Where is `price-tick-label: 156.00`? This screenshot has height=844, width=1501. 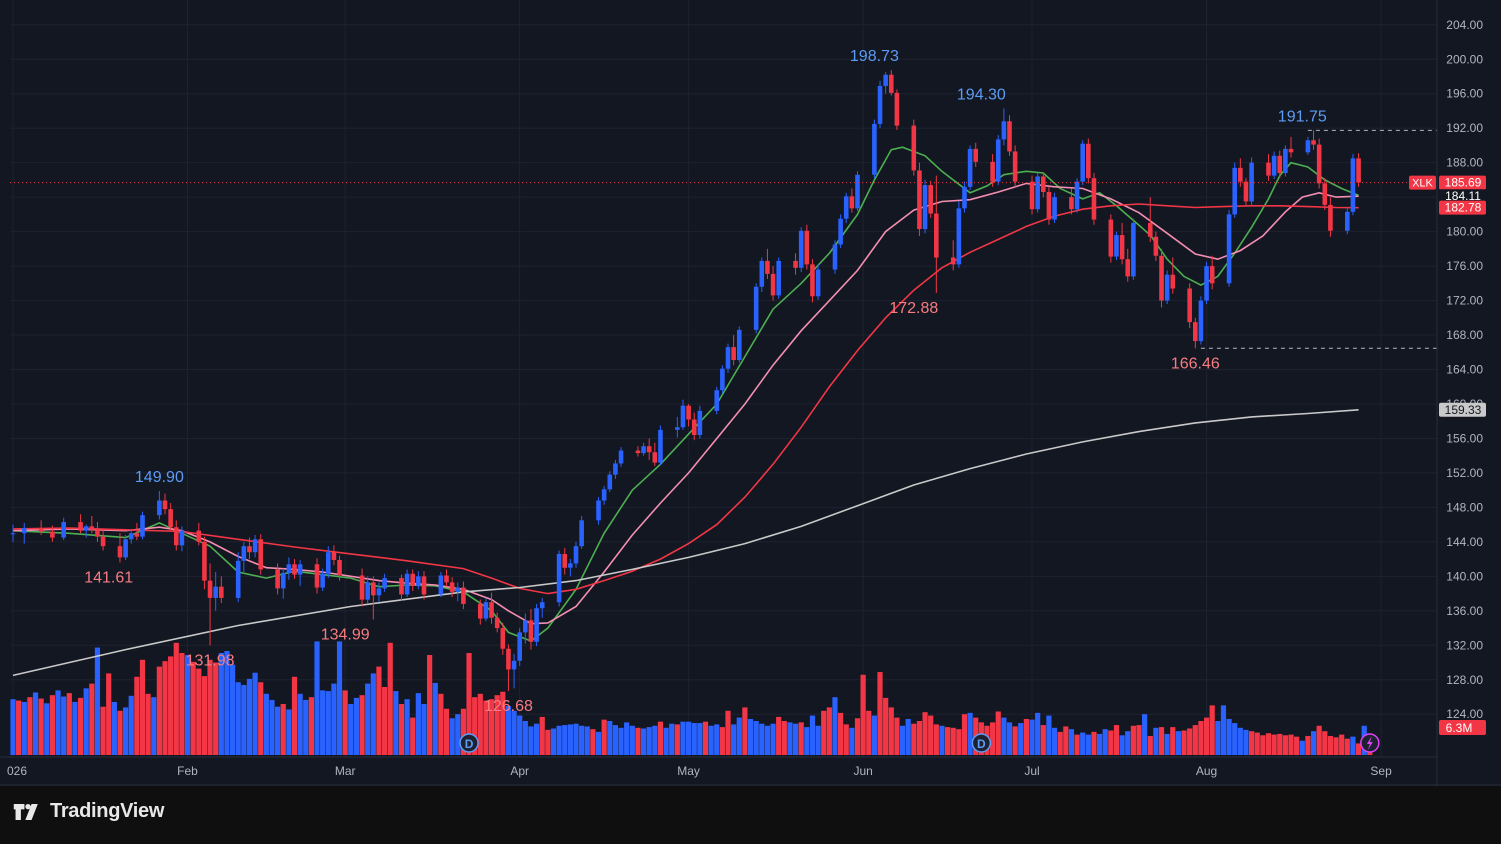
price-tick-label: 156.00 is located at coordinates (1464, 438).